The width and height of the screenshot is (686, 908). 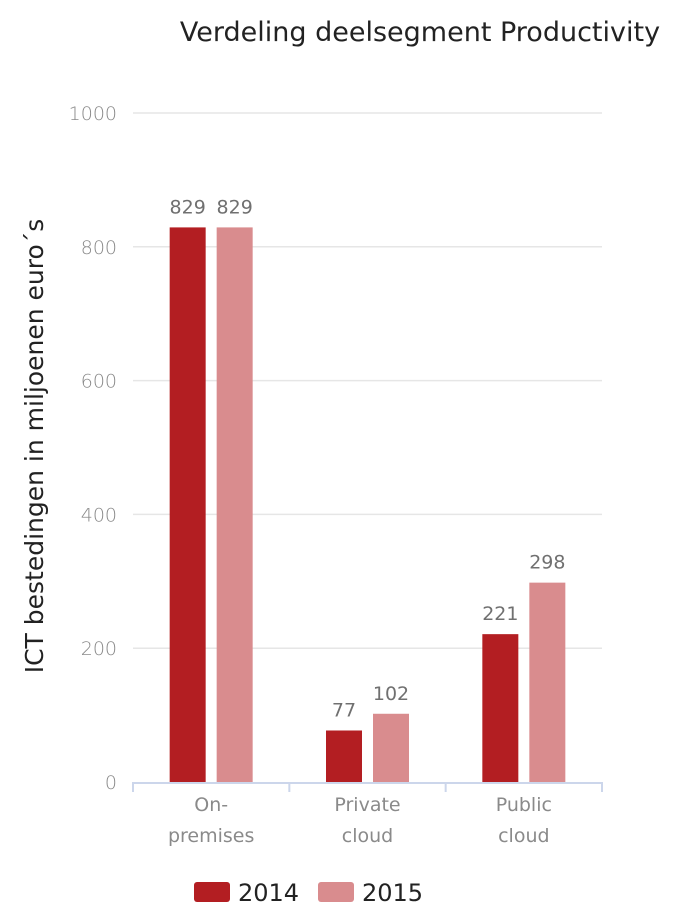 What do you see at coordinates (93, 448) in the screenshot?
I see `y-axis-ticks: 0 200 400 600 800 1000` at bounding box center [93, 448].